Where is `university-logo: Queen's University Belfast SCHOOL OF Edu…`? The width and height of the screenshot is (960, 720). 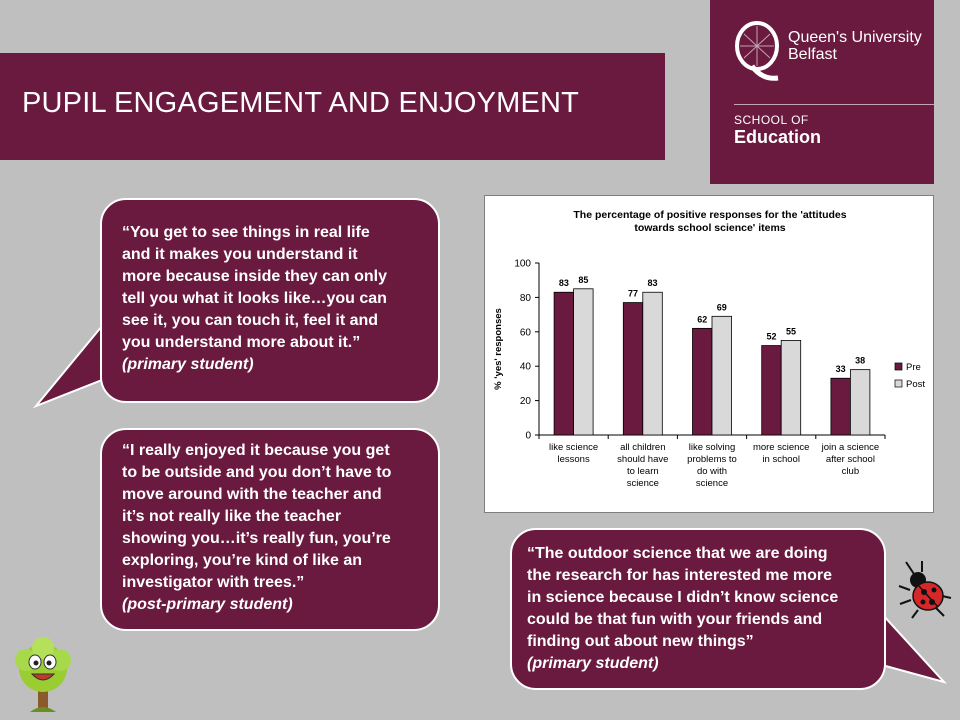 university-logo: Queen's University Belfast SCHOOL OF Edu… is located at coordinates (822, 92).